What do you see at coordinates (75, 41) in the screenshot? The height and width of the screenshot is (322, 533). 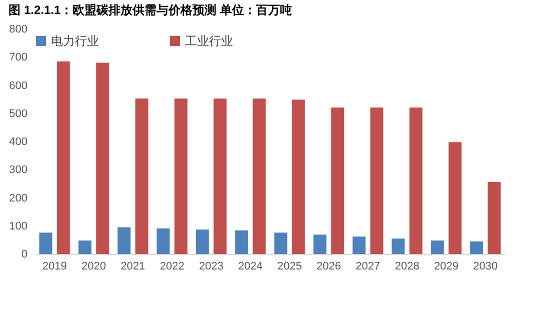 I see `legend-label: 电力行业` at bounding box center [75, 41].